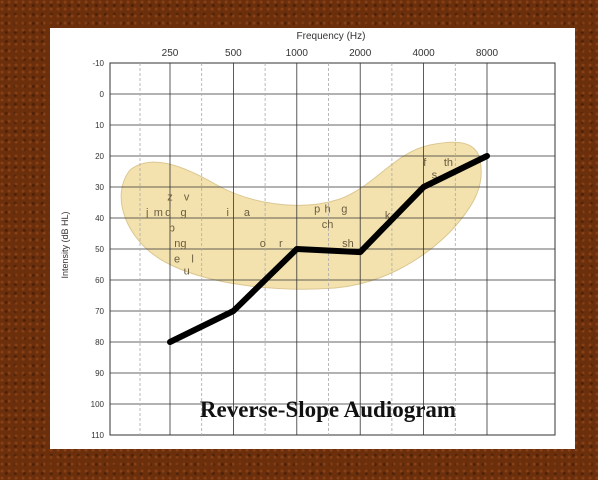 This screenshot has width=598, height=480. What do you see at coordinates (328, 210) in the screenshot?
I see `phoneme-label: h` at bounding box center [328, 210].